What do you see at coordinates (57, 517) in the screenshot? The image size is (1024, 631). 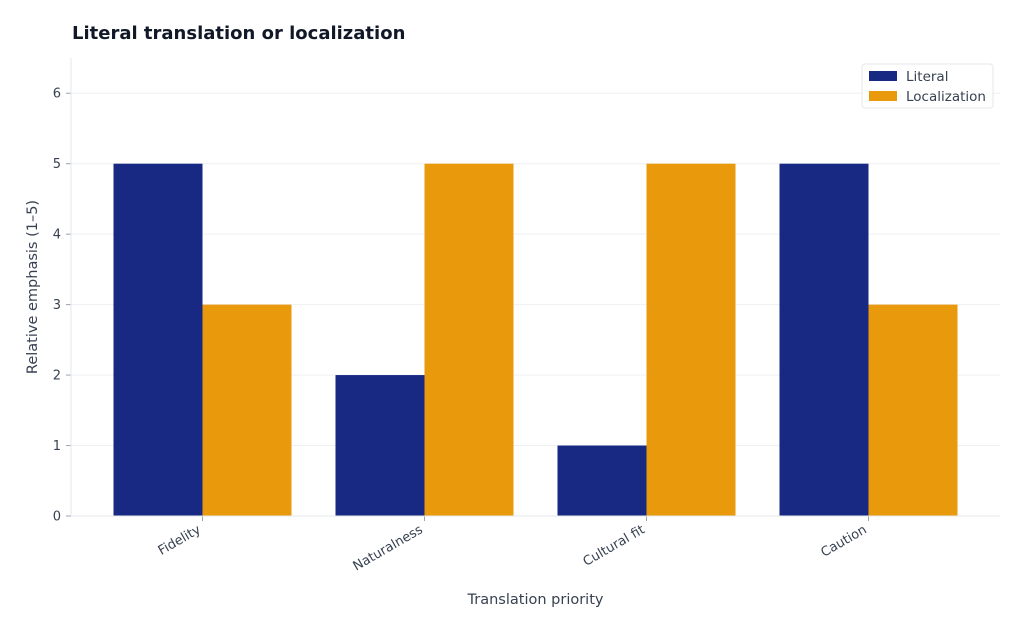 I see `y-tick-label: 0` at bounding box center [57, 517].